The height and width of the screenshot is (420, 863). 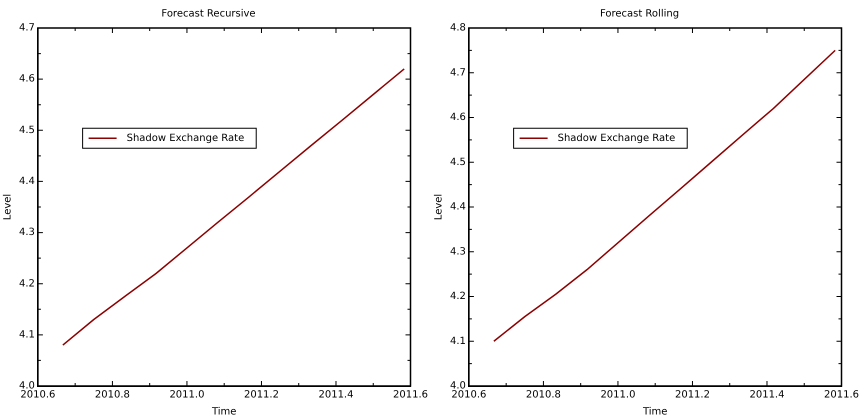 I want to click on chart-title: Forecast Rolling, so click(x=640, y=14).